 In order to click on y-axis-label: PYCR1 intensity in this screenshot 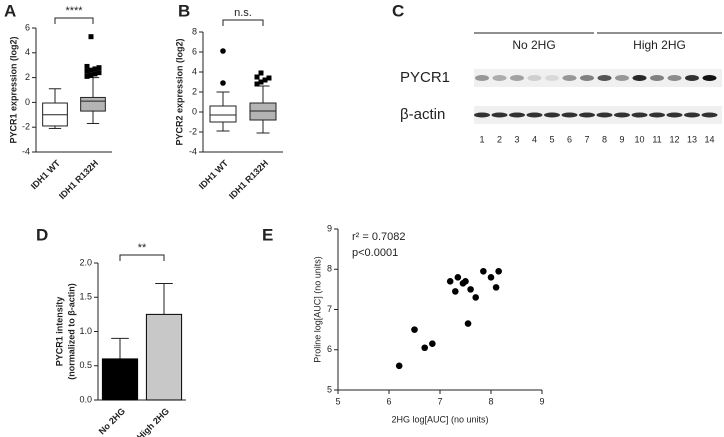, I will do `click(59, 332)`.